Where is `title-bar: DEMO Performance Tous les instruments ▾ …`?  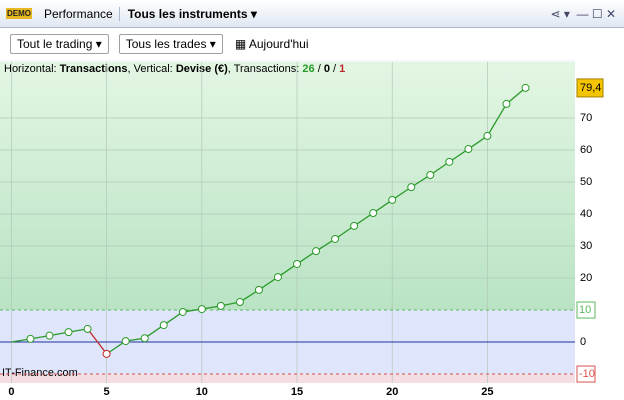 title-bar: DEMO Performance Tous les instruments ▾ … is located at coordinates (312, 14).